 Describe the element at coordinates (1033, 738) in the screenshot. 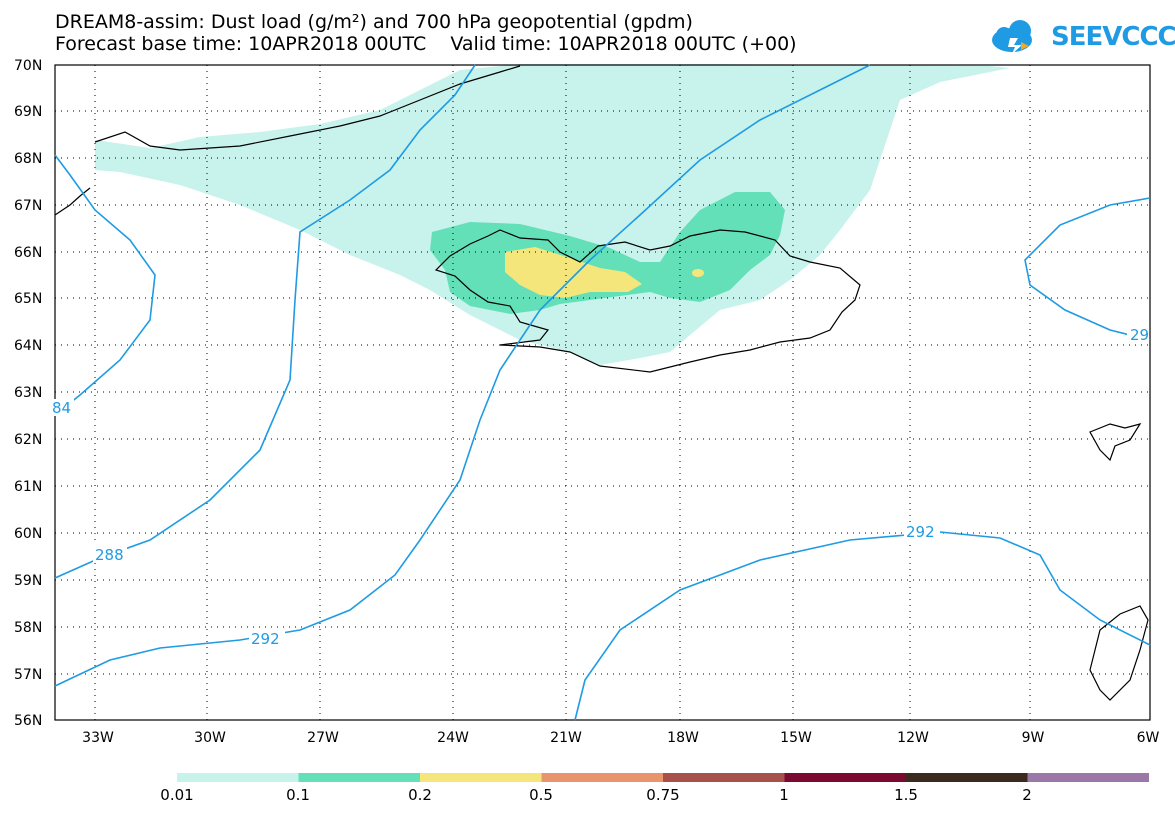

I see `lon-label: 9W` at that location.